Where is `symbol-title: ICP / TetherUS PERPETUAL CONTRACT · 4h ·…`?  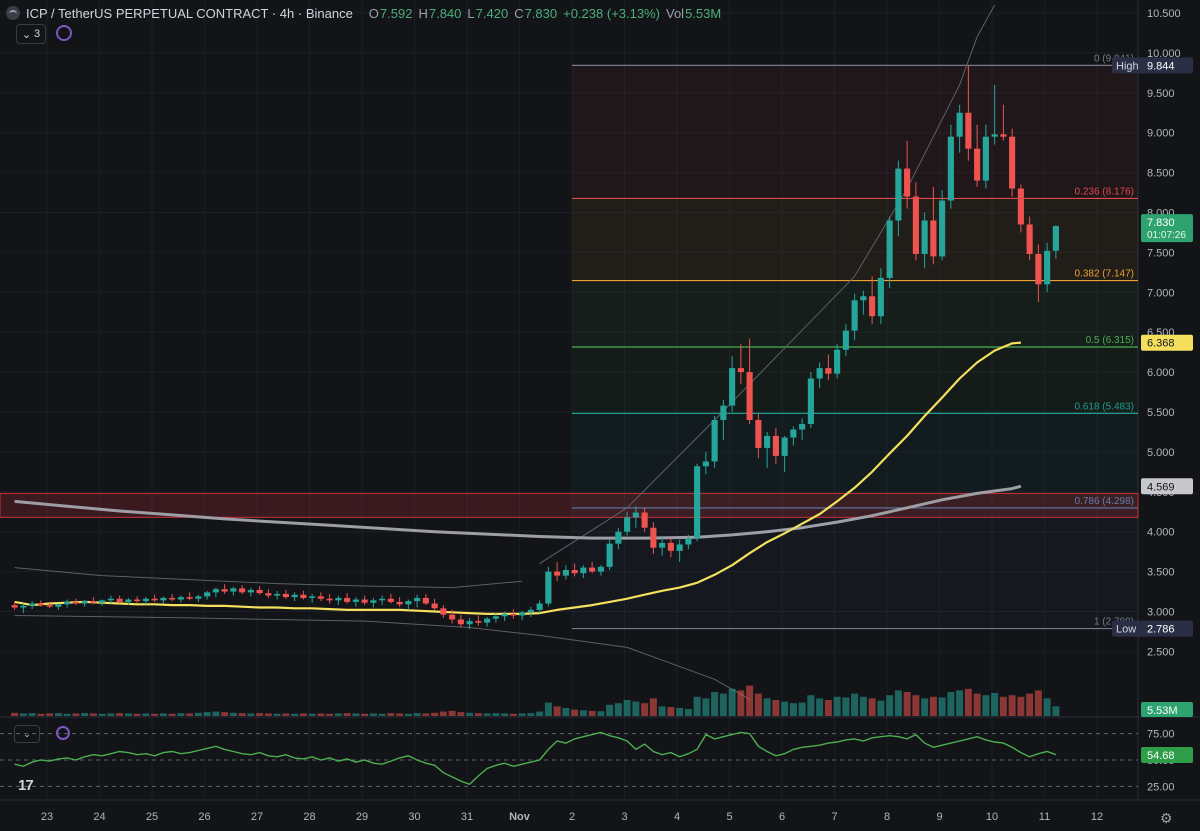
symbol-title: ICP / TetherUS PERPETUAL CONTRACT · 4h ·… is located at coordinates (189, 13).